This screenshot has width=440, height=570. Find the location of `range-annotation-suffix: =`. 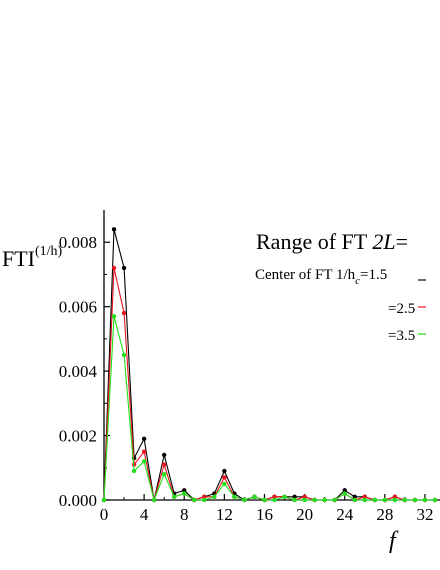

range-annotation-suffix: = is located at coordinates (402, 241).